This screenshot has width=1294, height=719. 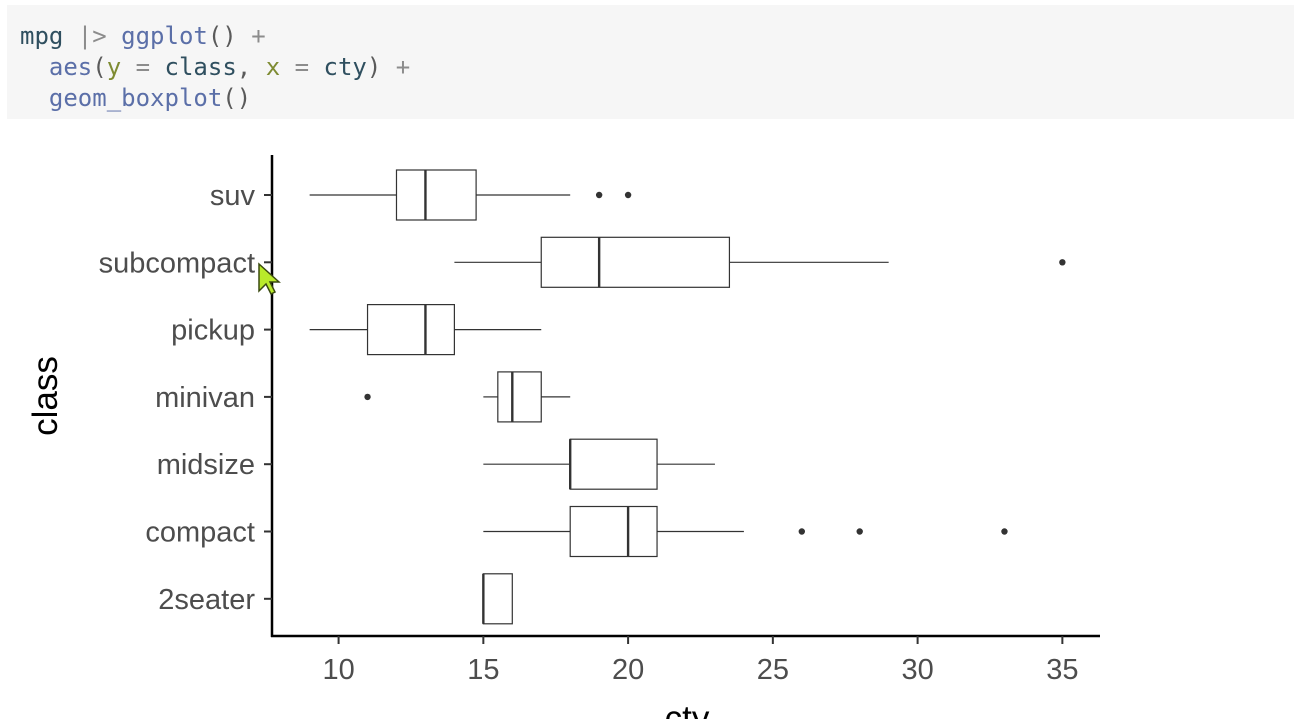 I want to click on y-tick-label: 2seater, so click(x=206, y=600).